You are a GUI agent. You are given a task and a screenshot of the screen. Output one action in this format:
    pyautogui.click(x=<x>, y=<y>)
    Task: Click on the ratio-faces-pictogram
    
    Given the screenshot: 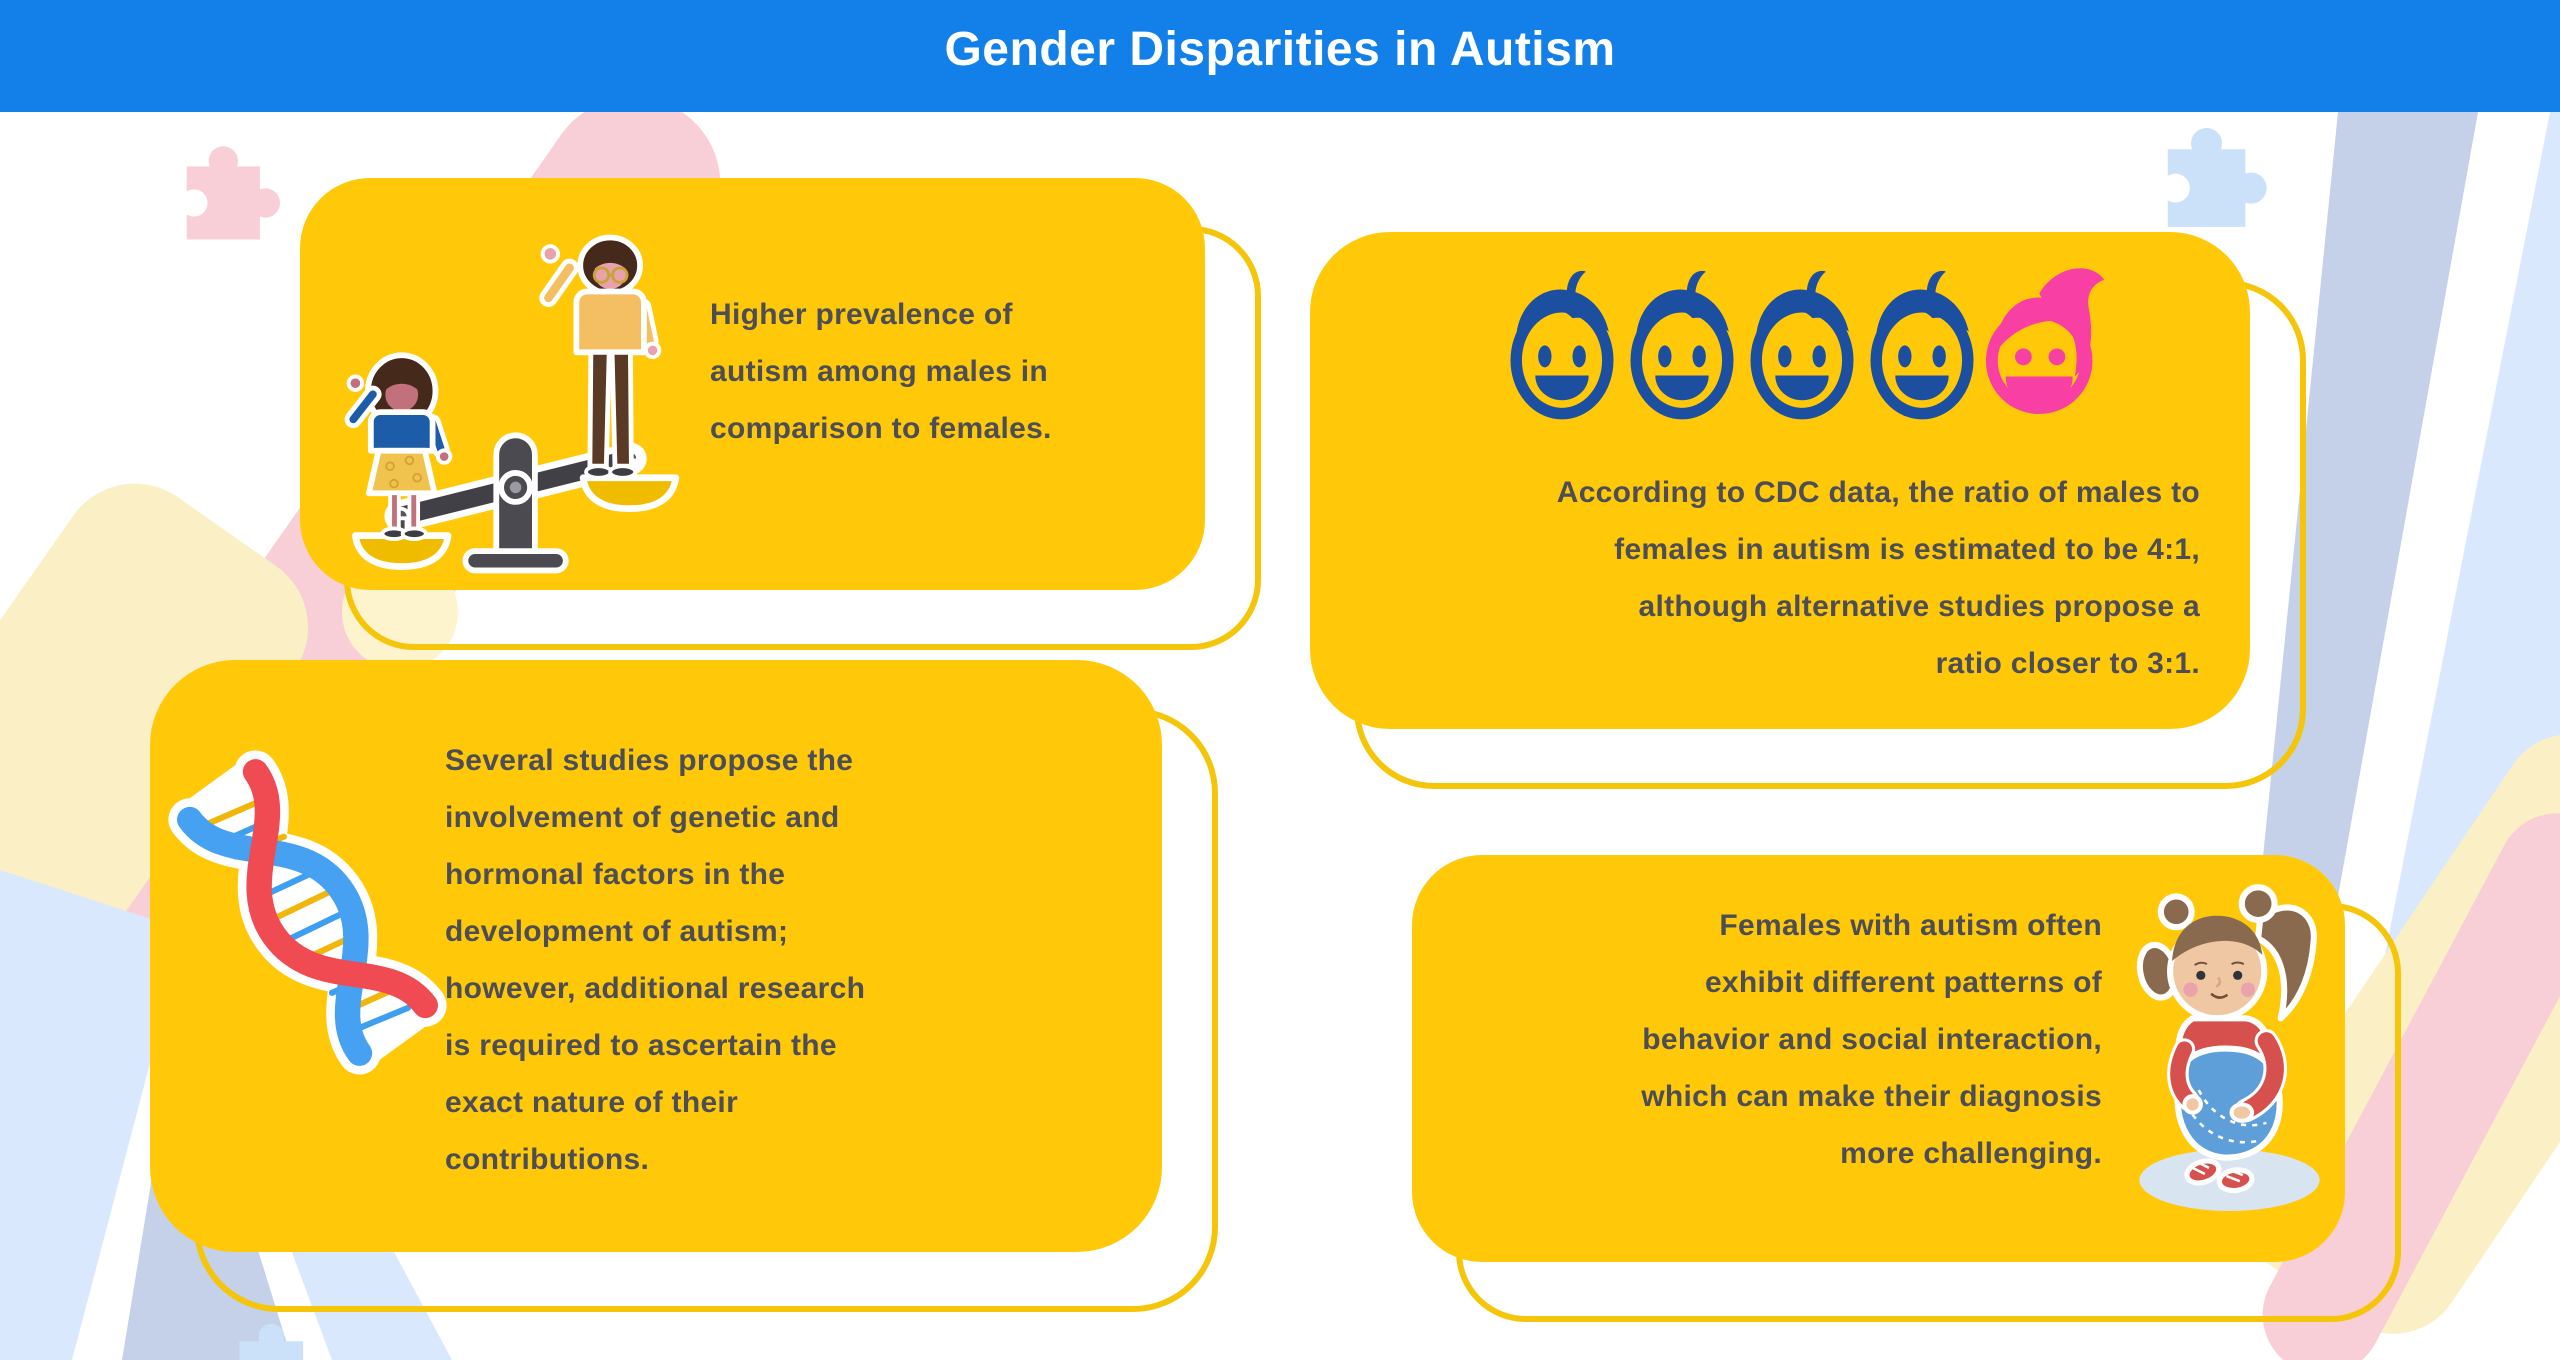 What is the action you would take?
    pyautogui.click(x=1812, y=344)
    